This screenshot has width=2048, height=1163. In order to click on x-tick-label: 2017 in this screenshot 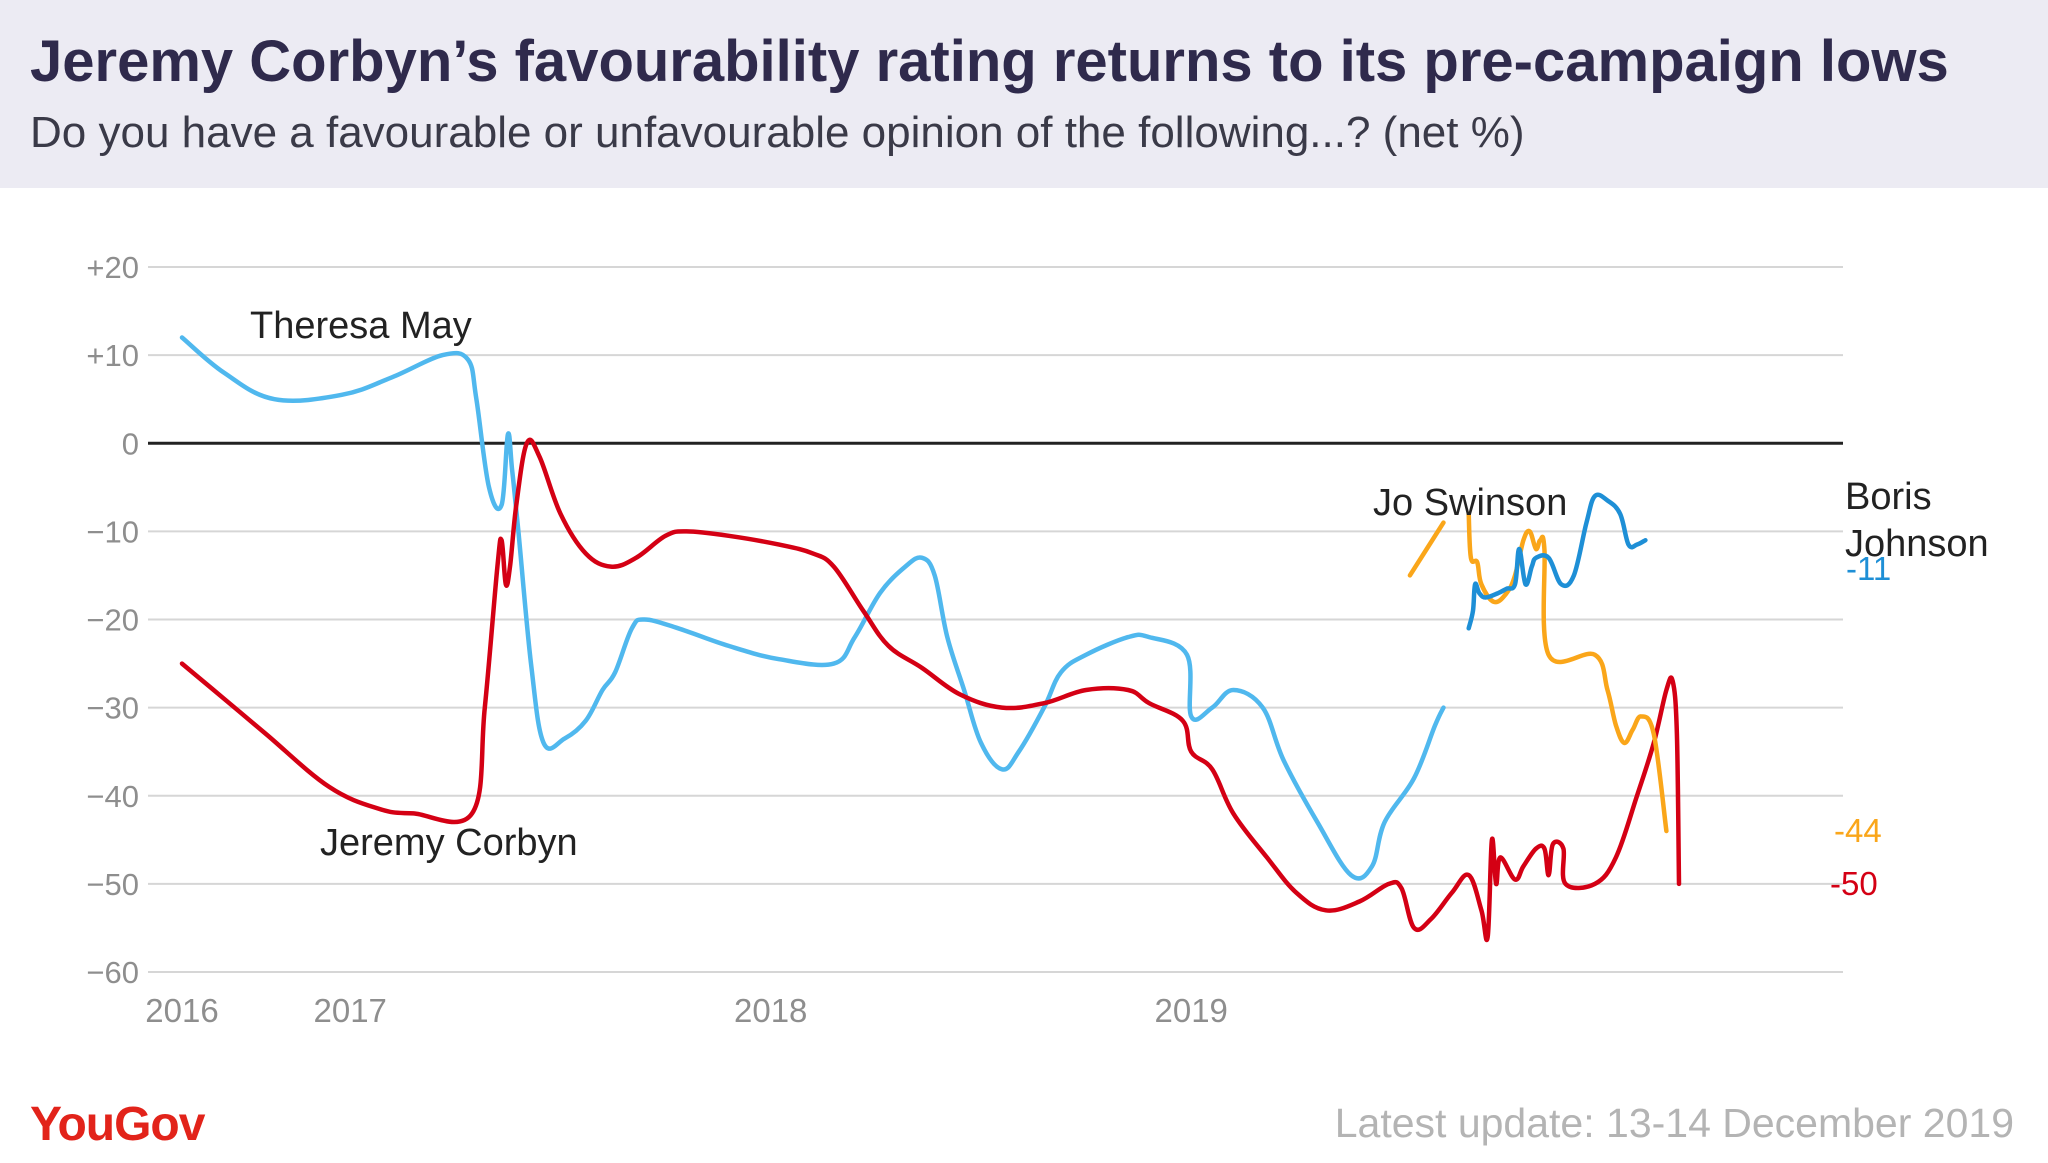, I will do `click(349, 1010)`.